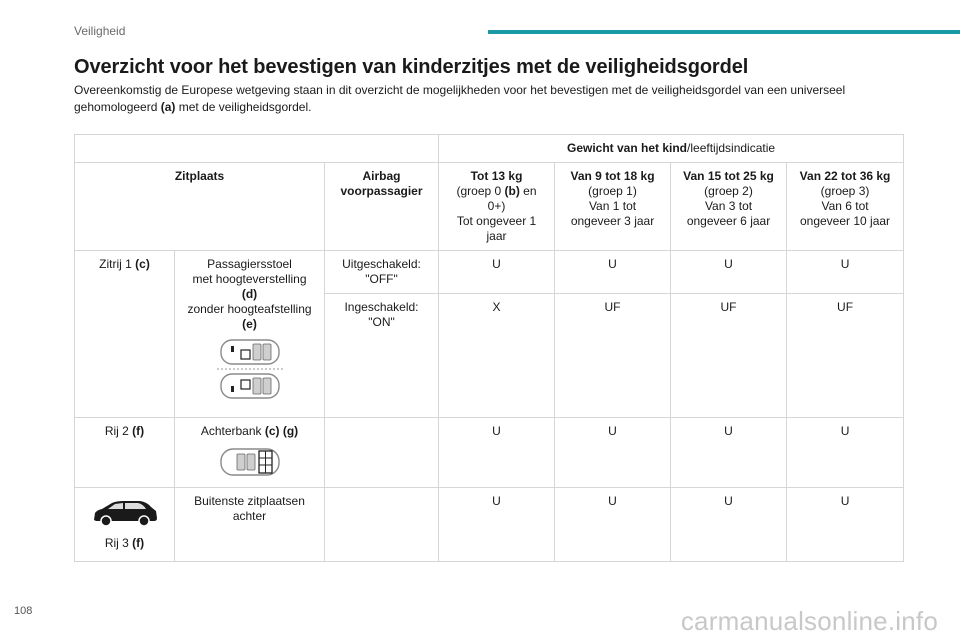 The height and width of the screenshot is (640, 960). What do you see at coordinates (125, 514) in the screenshot?
I see `suv-side-icon` at bounding box center [125, 514].